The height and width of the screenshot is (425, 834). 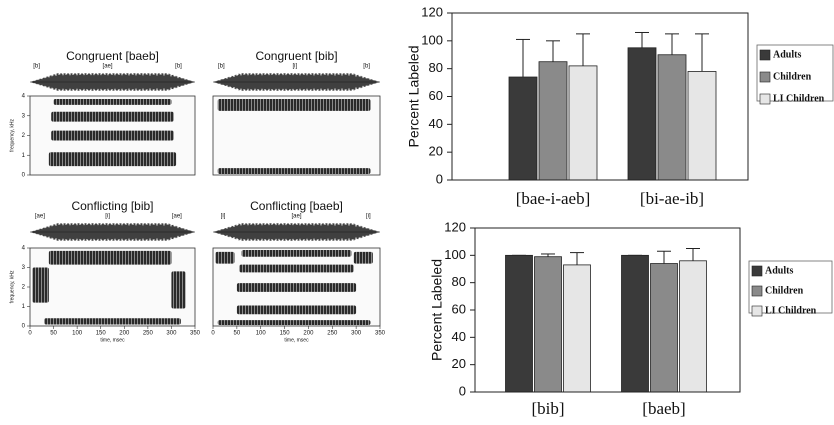 What do you see at coordinates (792, 76) in the screenshot?
I see `legend-label: Children` at bounding box center [792, 76].